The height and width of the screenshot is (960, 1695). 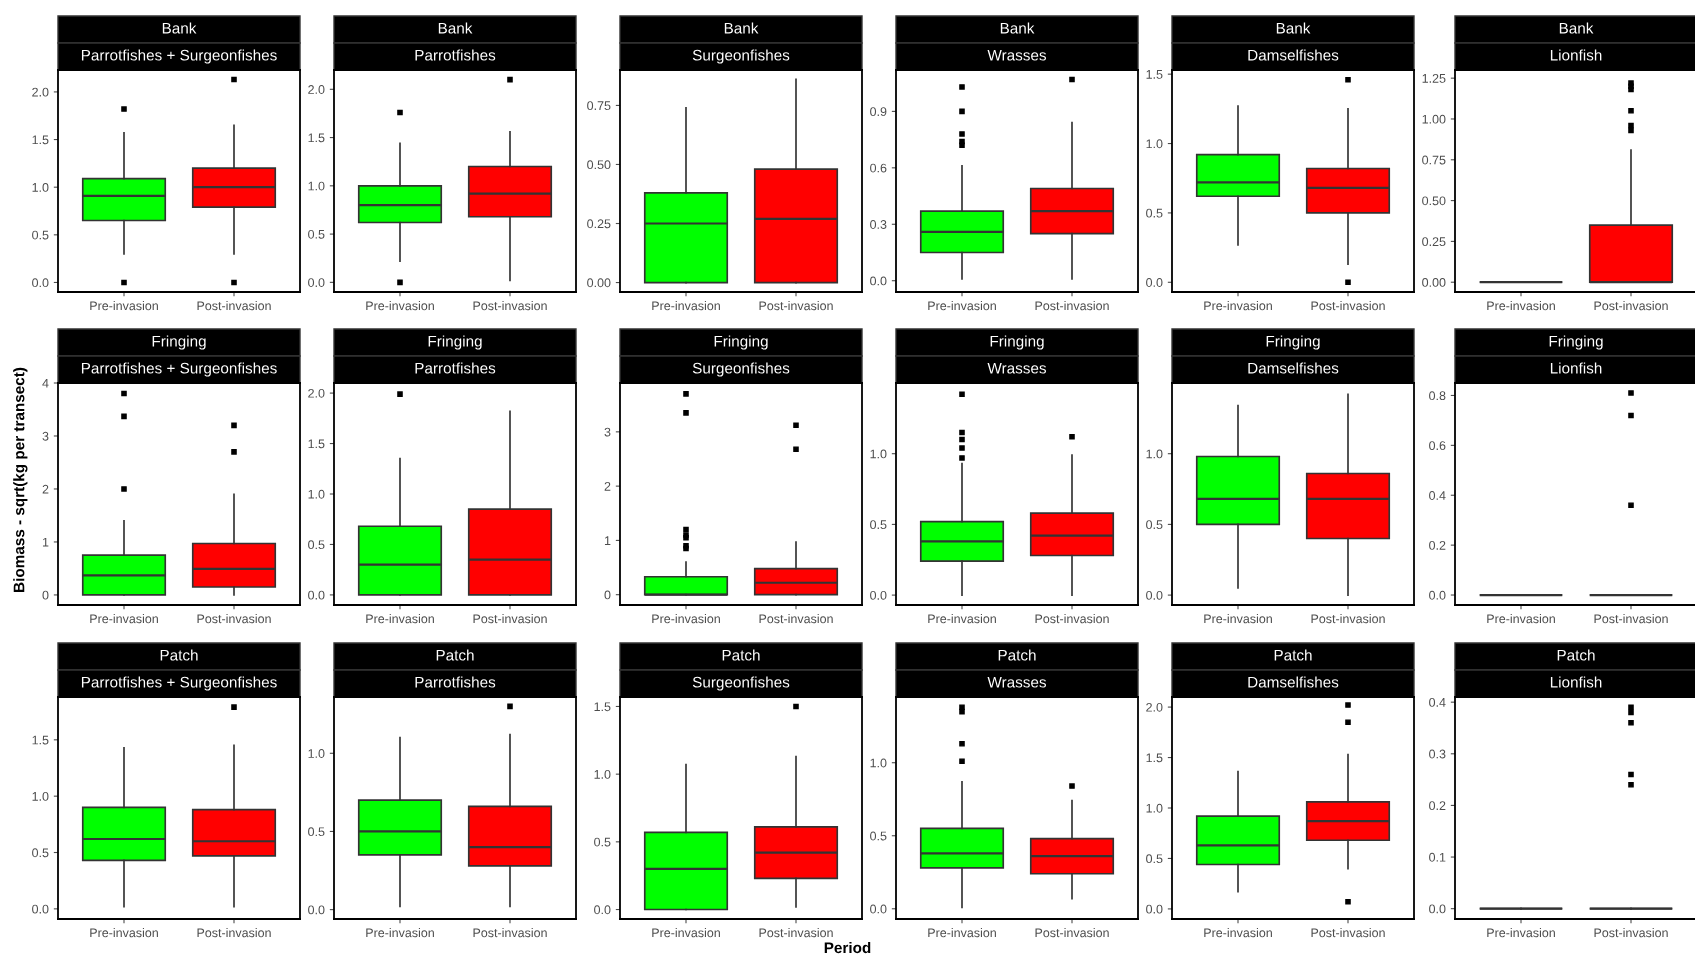 I want to click on y-axis-title: Biomass - sqrt(kg per transect), so click(x=20, y=479).